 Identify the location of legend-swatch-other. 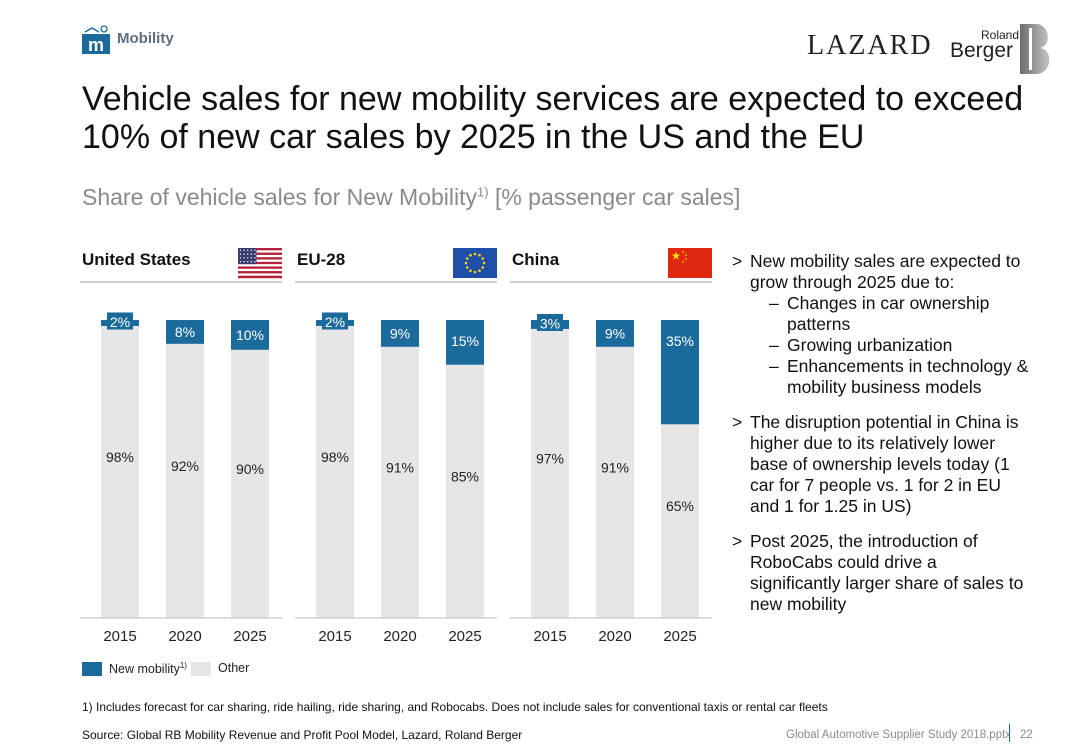
(201, 669).